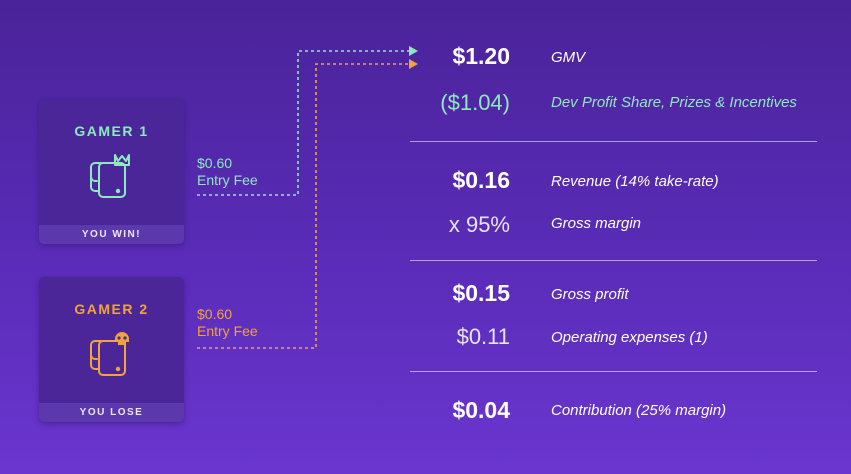  I want to click on gamer-2-title: GAMER 2, so click(111, 309).